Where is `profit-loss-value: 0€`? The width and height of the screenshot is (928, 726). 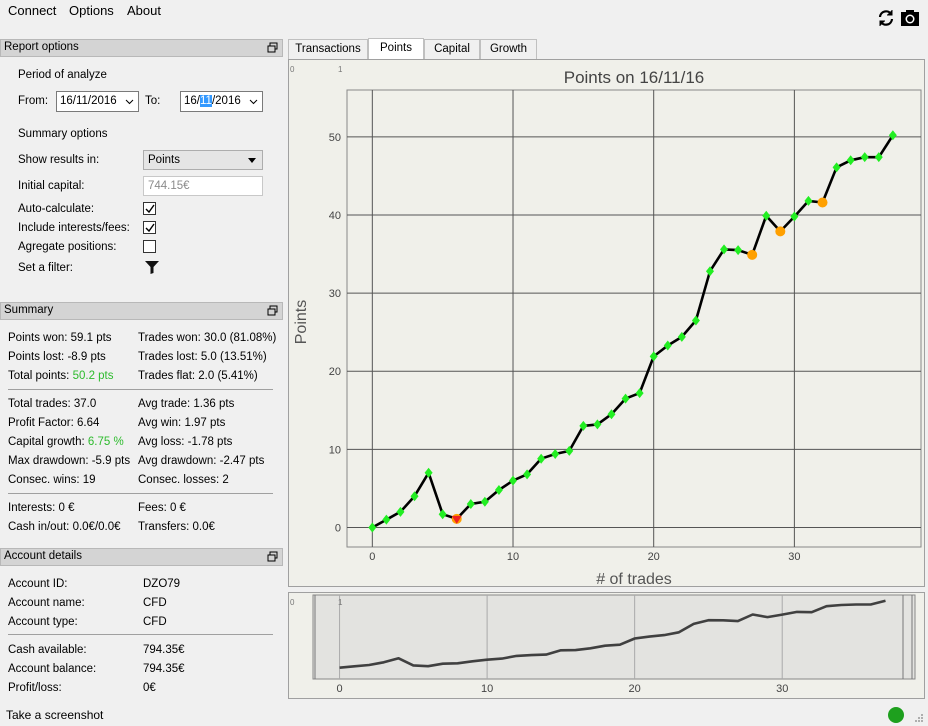
profit-loss-value: 0€ is located at coordinates (149, 688).